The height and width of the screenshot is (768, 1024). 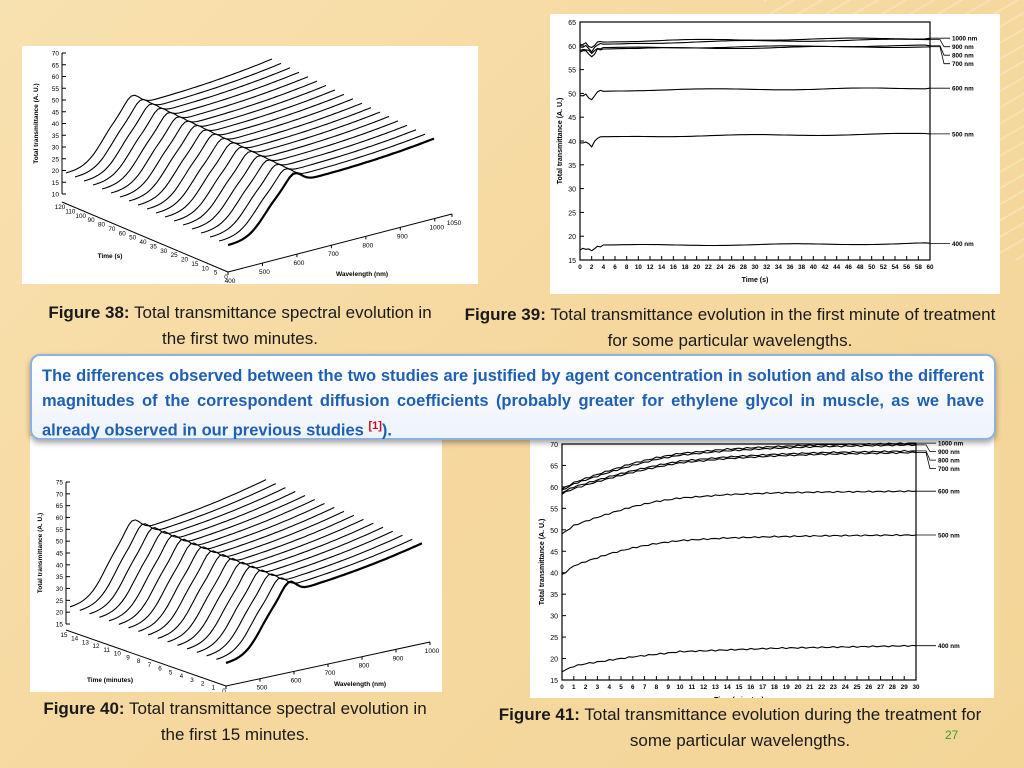 What do you see at coordinates (949, 492) in the screenshot?
I see `series-label: 600 nm` at bounding box center [949, 492].